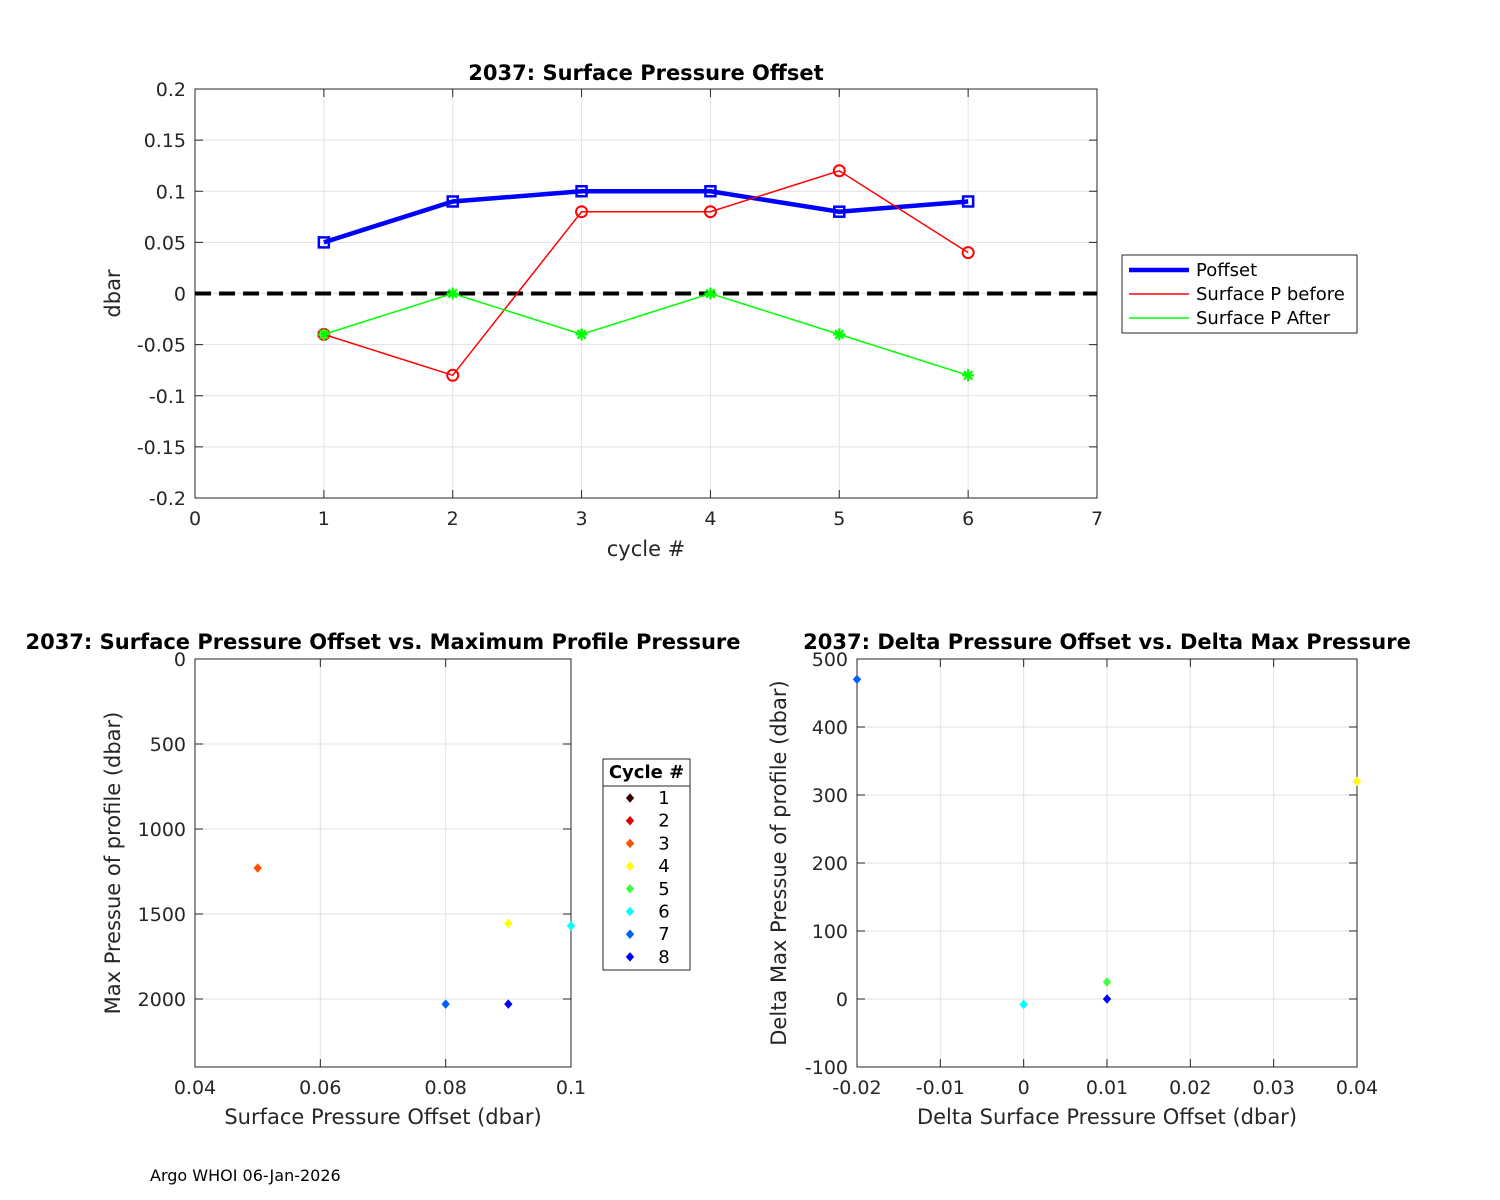 The image size is (1500, 1200). What do you see at coordinates (710, 519) in the screenshot?
I see `x-tick-label: 4` at bounding box center [710, 519].